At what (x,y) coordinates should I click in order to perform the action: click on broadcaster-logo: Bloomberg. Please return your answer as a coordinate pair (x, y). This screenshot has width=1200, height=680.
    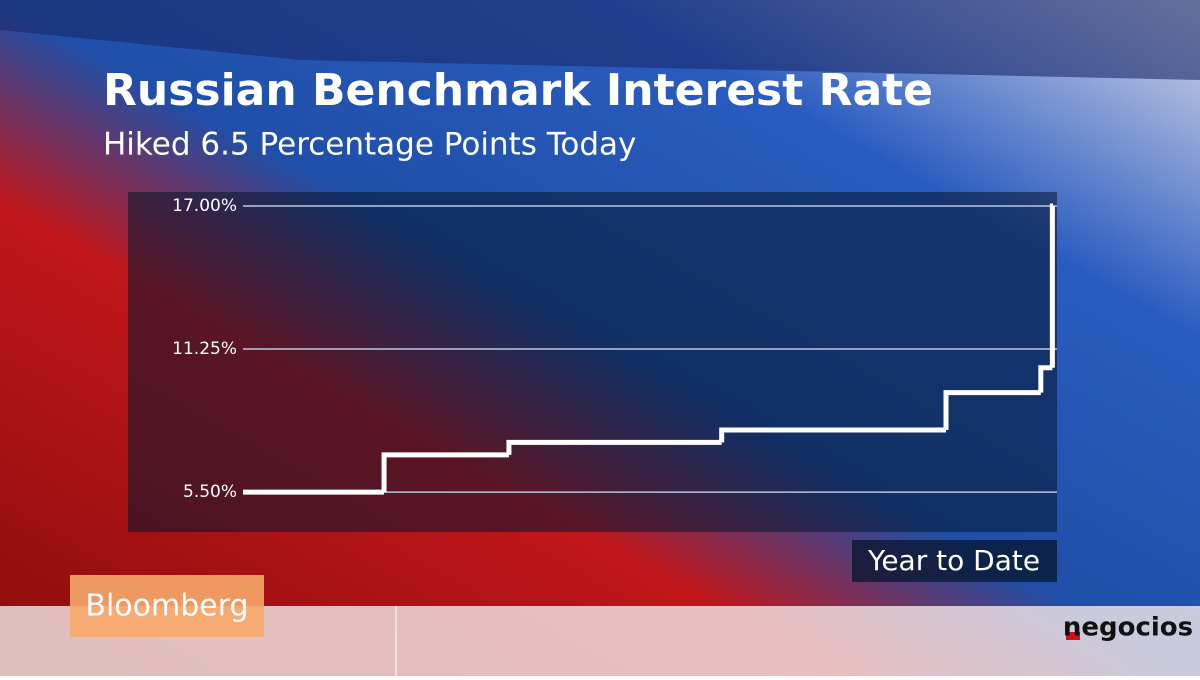
    Looking at the image, I should click on (166, 606).